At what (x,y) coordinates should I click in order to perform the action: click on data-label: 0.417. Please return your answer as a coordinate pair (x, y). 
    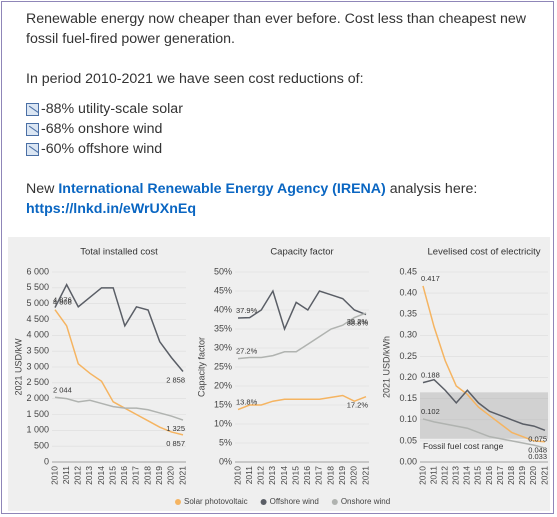
    Looking at the image, I should click on (430, 278).